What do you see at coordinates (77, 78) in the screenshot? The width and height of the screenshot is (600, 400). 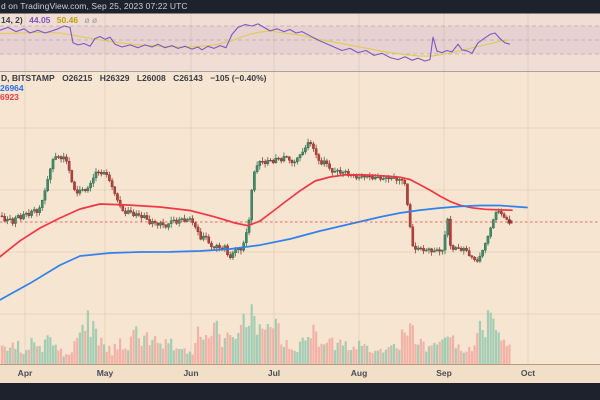 I see `ohlc-open: O26215` at bounding box center [77, 78].